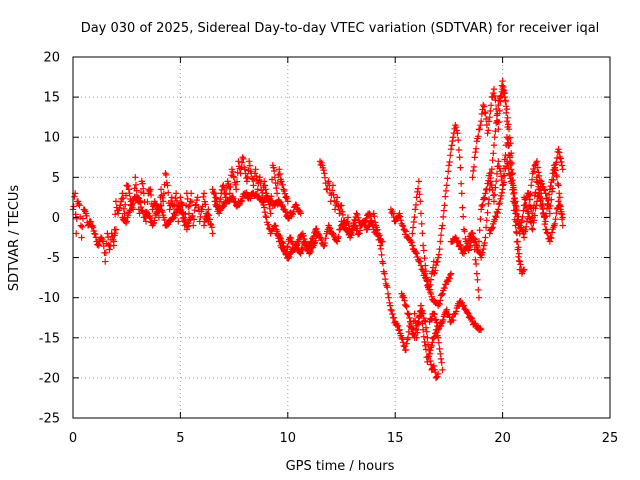 This screenshot has width=640, height=480. I want to click on x-tick-label: 10, so click(288, 438).